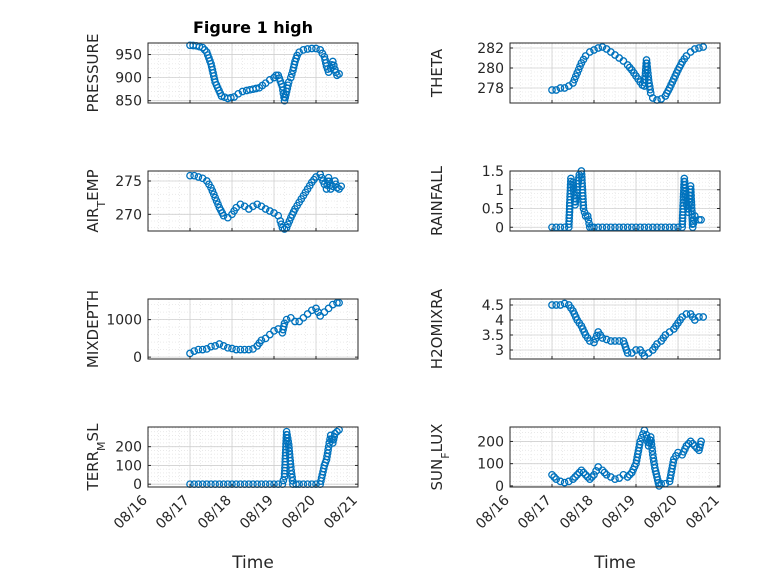 The height and width of the screenshot is (583, 778). What do you see at coordinates (221, 201) in the screenshot?
I see `subplot-air-temp: 270 275 AIRTEMP` at bounding box center [221, 201].